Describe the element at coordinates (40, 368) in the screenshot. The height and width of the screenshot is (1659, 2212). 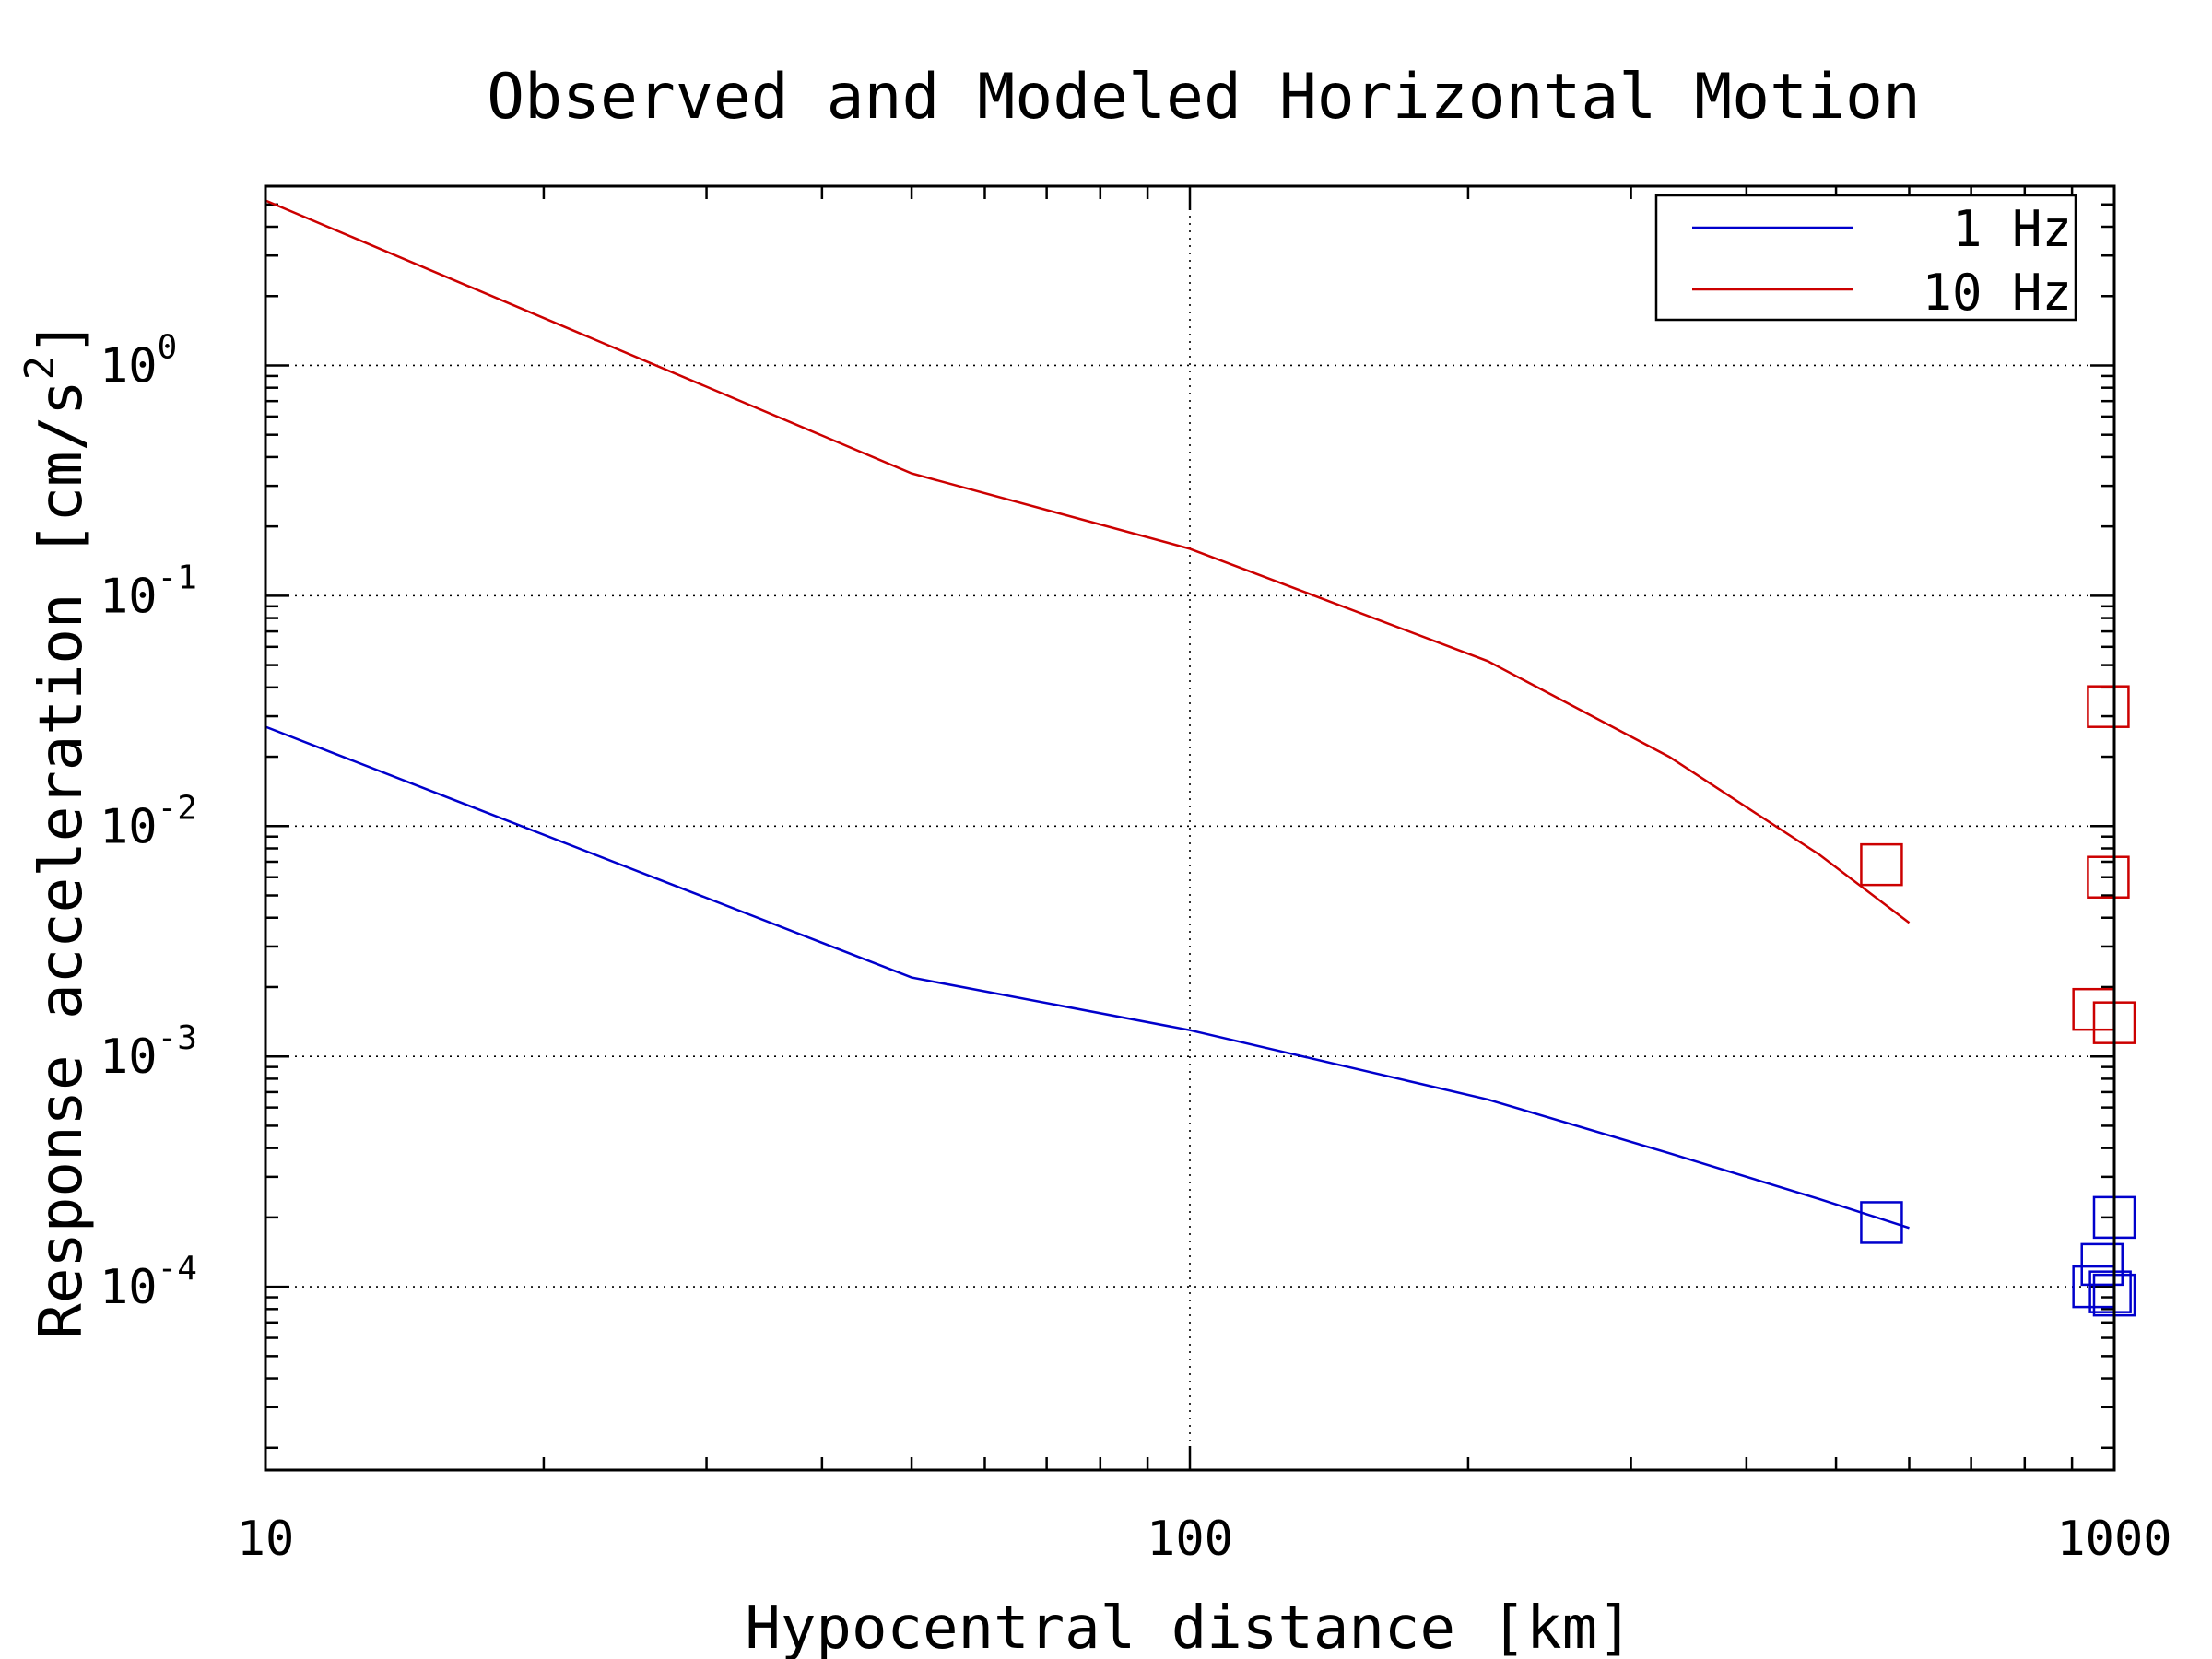
I see `y-axis-label-sup: 2` at that location.